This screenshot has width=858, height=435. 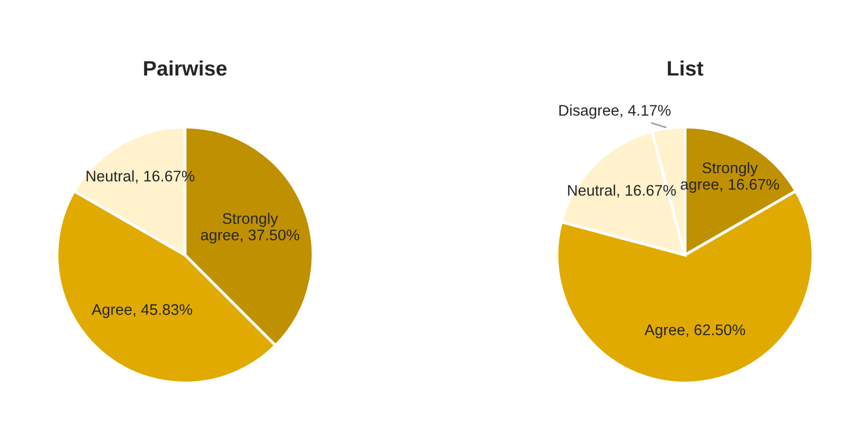 What do you see at coordinates (615, 111) in the screenshot?
I see `slice-label: Disagree, 4.17%` at bounding box center [615, 111].